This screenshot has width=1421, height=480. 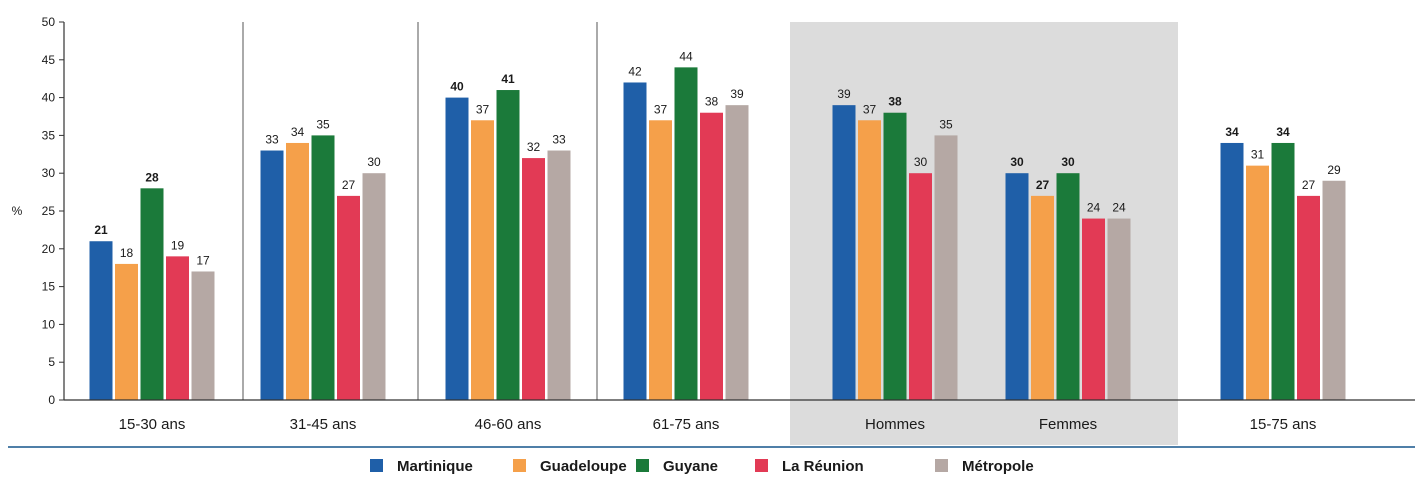 I want to click on data-label: 21, so click(x=101, y=230).